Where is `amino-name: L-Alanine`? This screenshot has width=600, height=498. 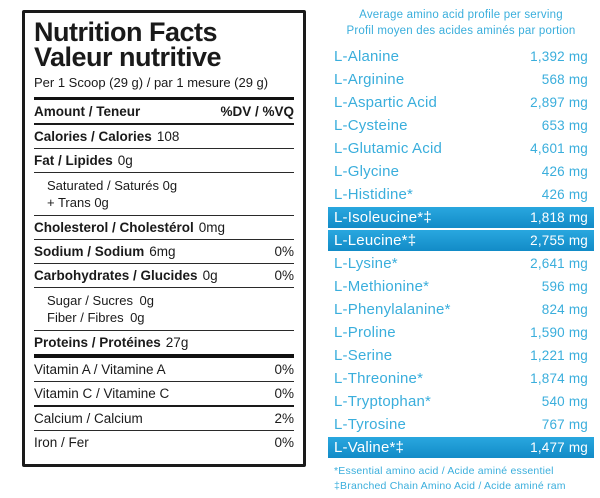
amino-name: L-Alanine is located at coordinates (367, 56).